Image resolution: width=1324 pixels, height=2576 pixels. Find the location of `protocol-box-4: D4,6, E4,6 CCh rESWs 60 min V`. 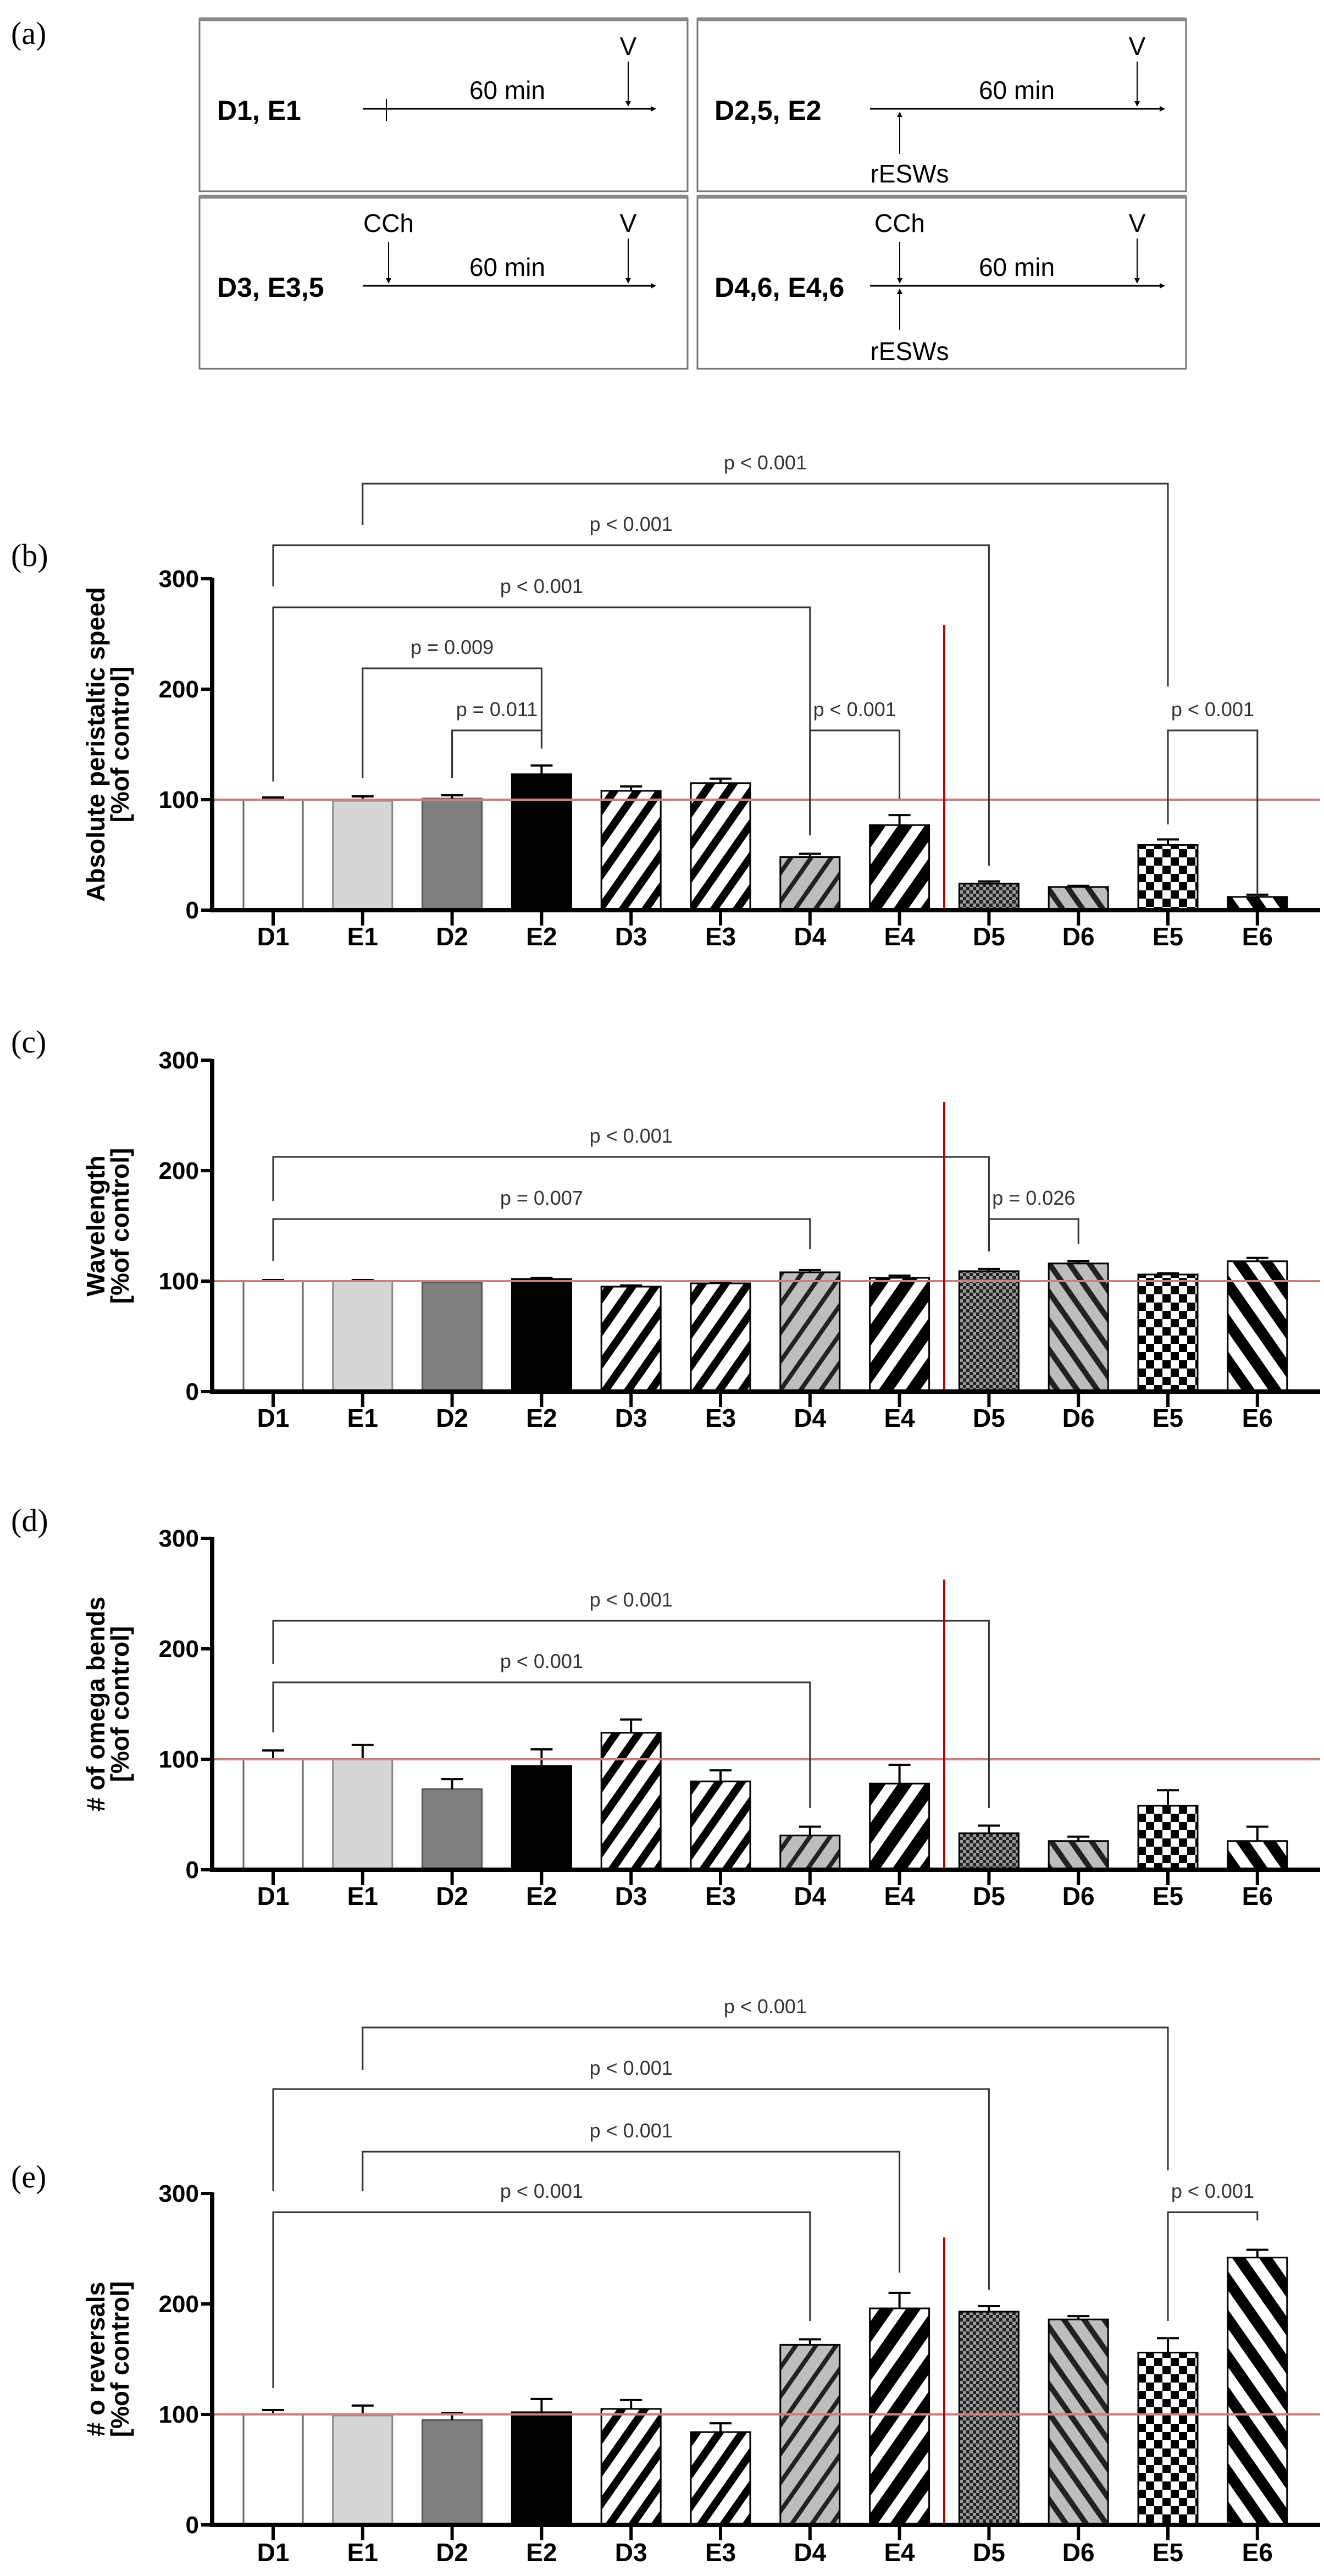

protocol-box-4: D4,6, E4,6 CCh rESWs 60 min V is located at coordinates (941, 282).